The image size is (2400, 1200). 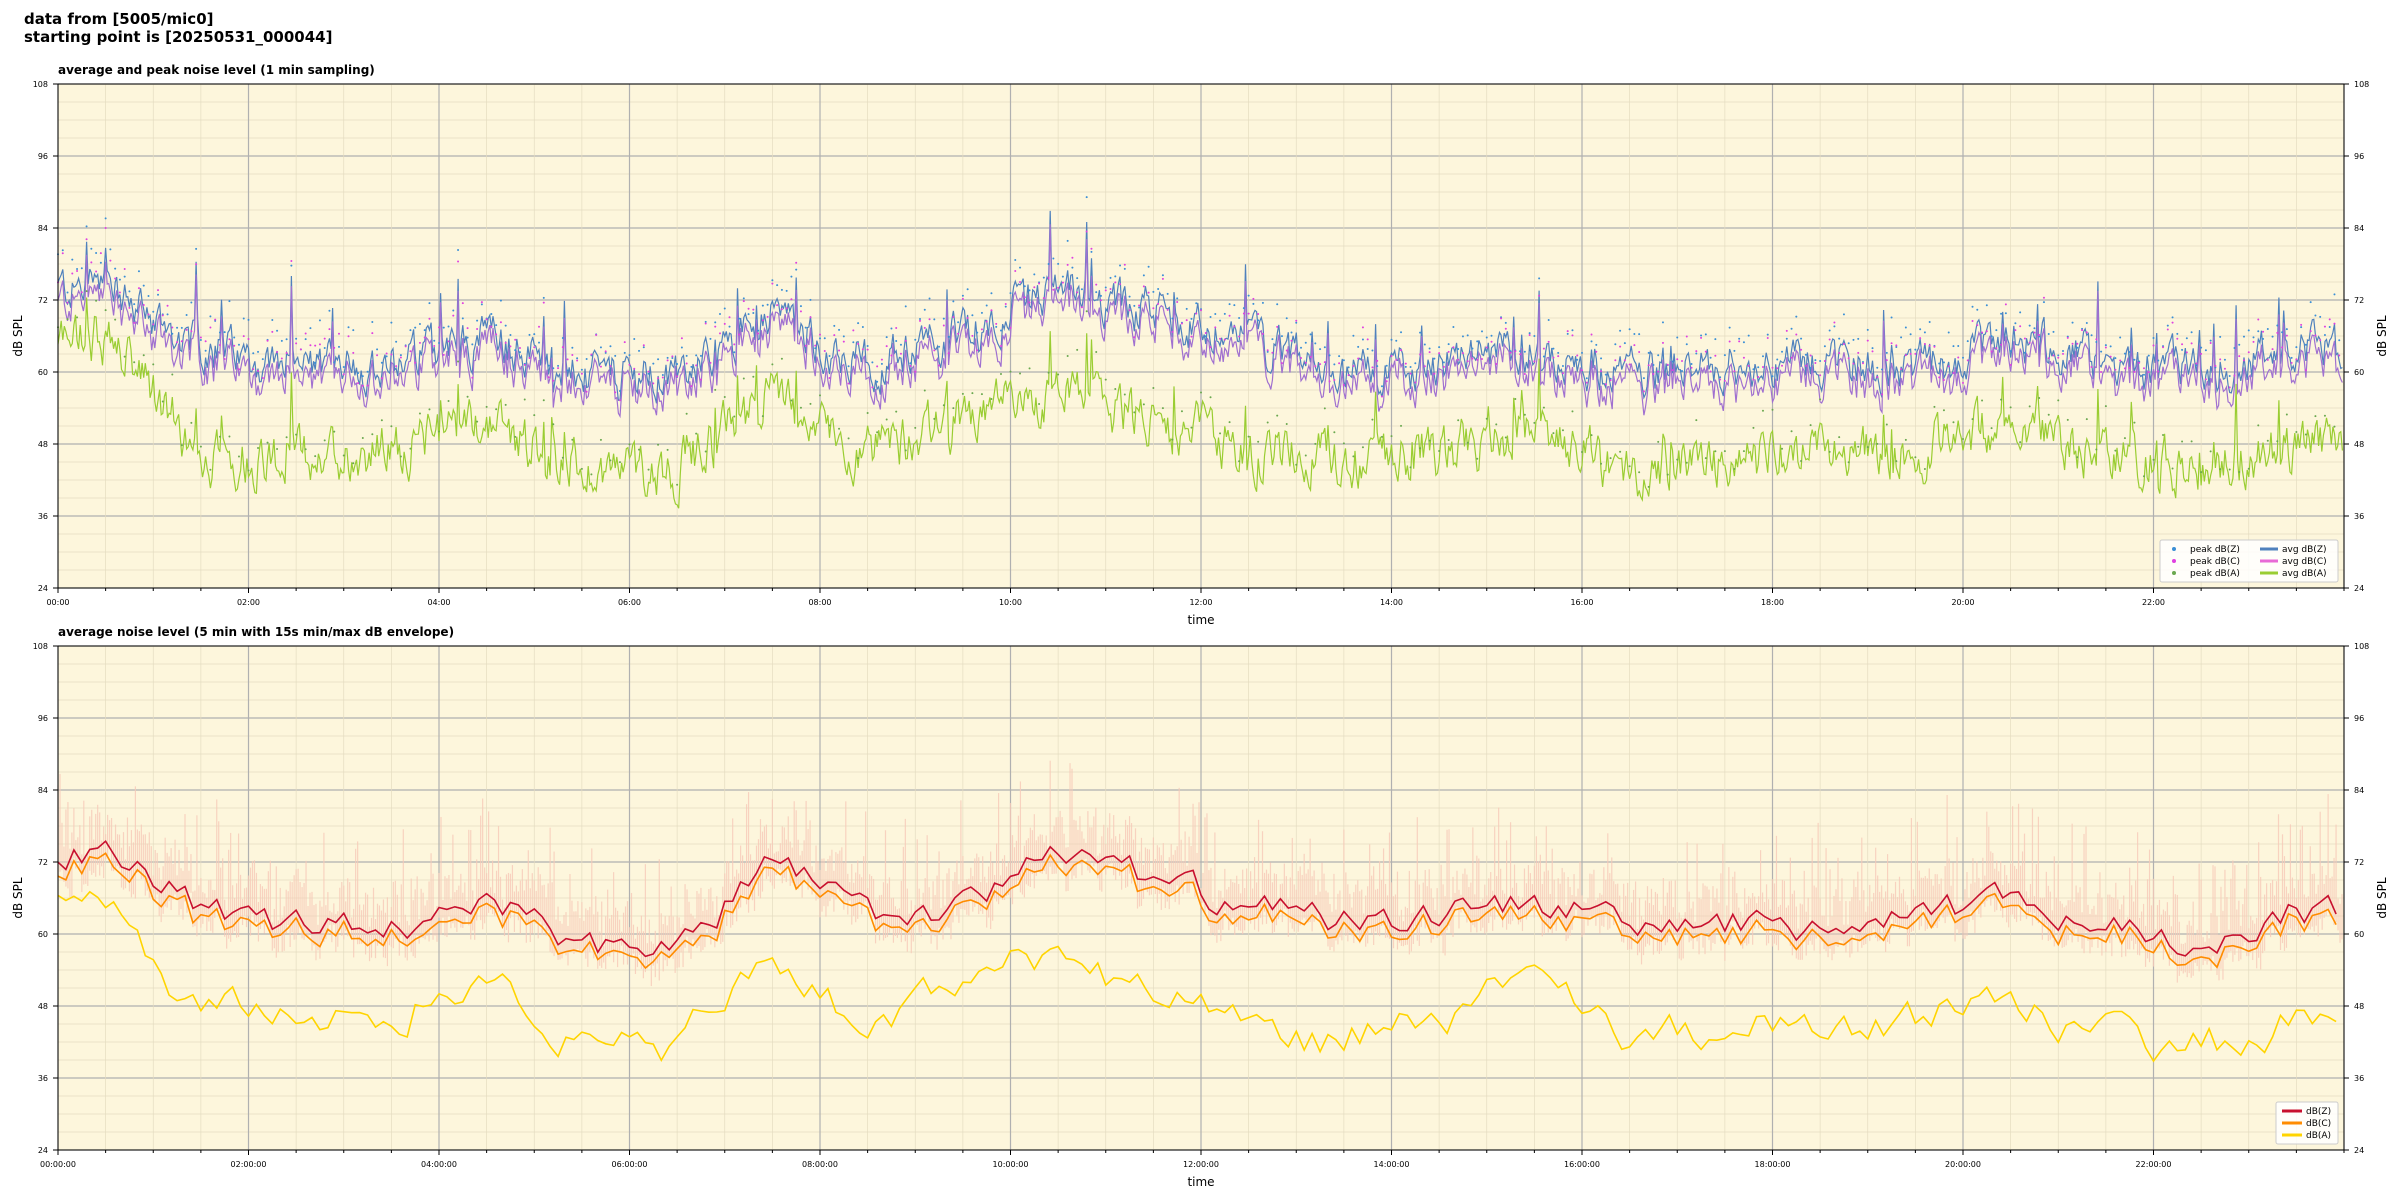 I want to click on x-tick-label: 16:00, so click(x=1581, y=602).